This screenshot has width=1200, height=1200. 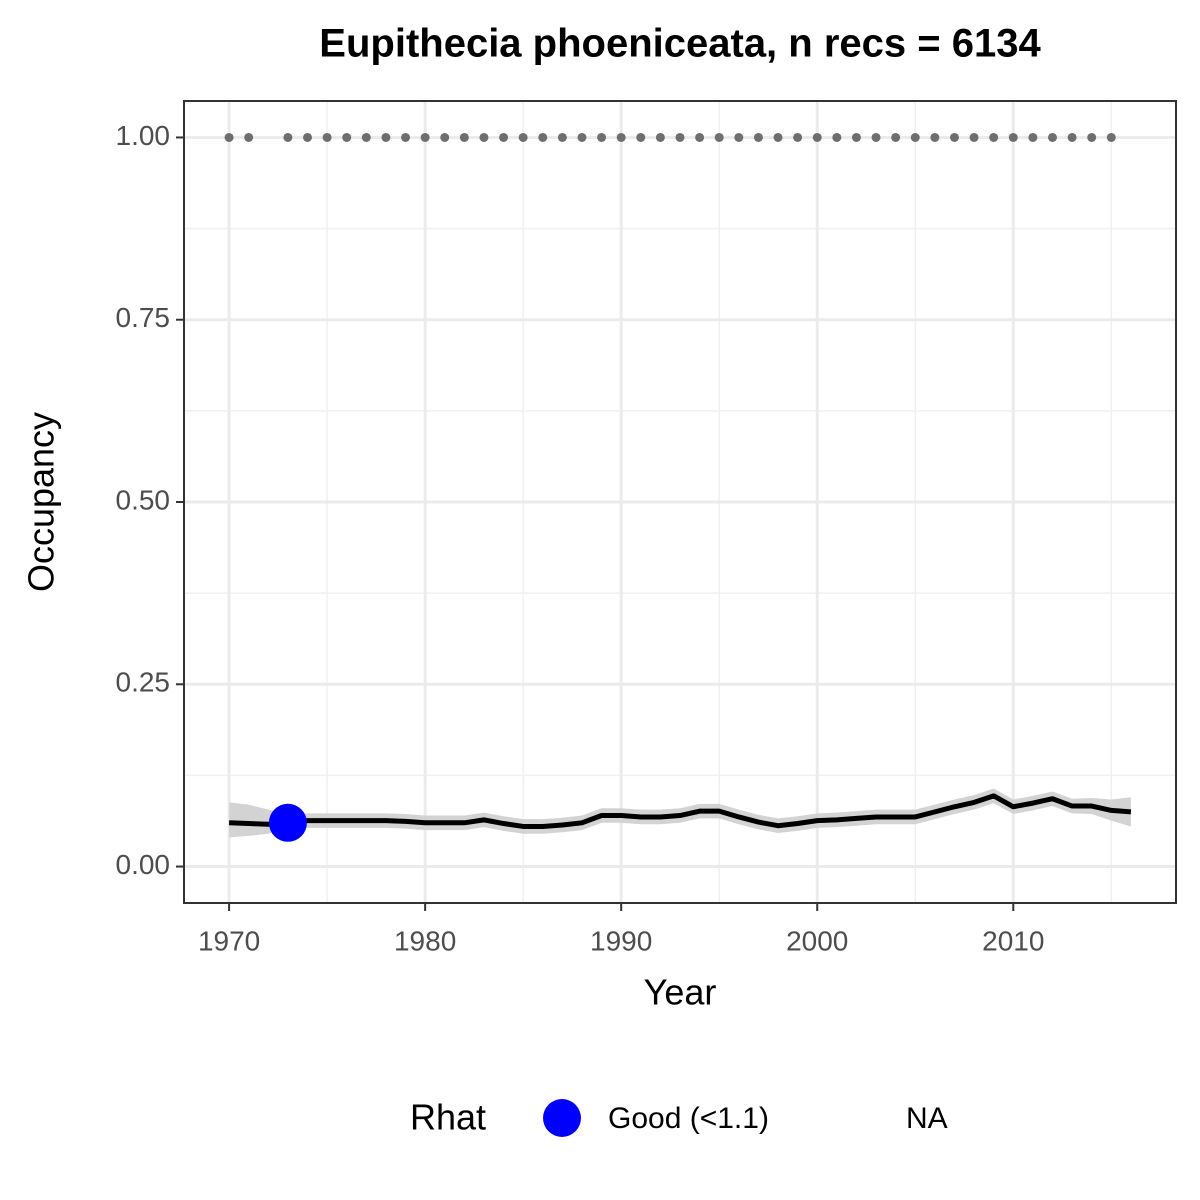 What do you see at coordinates (143, 317) in the screenshot?
I see `y-tick-label: 0.75` at bounding box center [143, 317].